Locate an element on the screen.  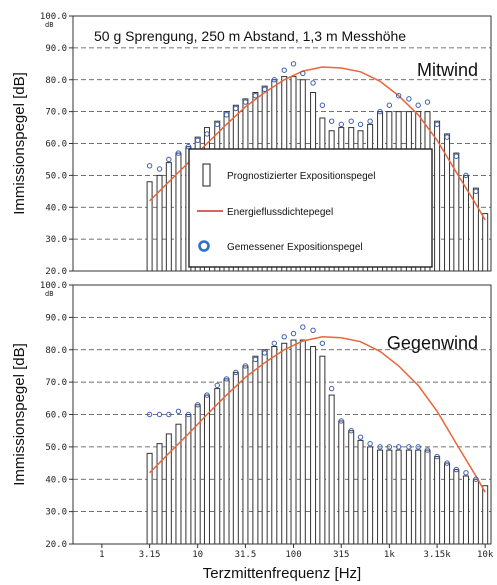
x-tick-label: 3.15 is located at coordinates (150, 555).